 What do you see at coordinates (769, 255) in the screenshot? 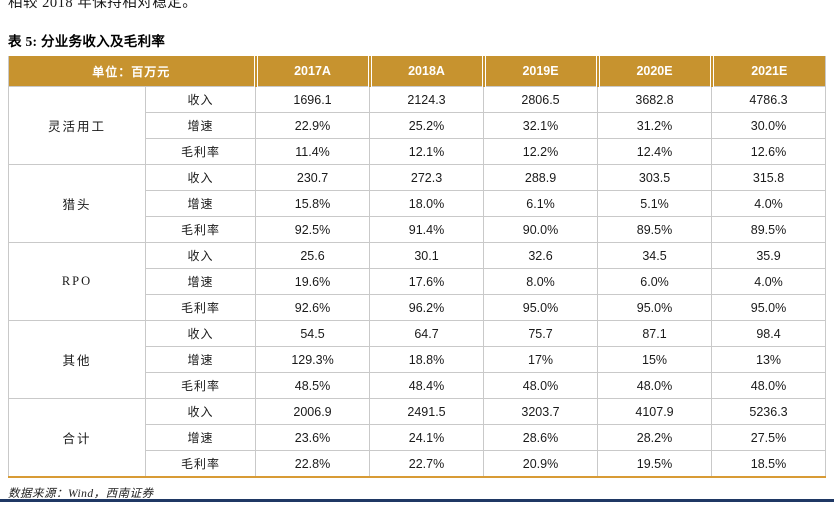
I see `value-cell: 35.9` at bounding box center [769, 255].